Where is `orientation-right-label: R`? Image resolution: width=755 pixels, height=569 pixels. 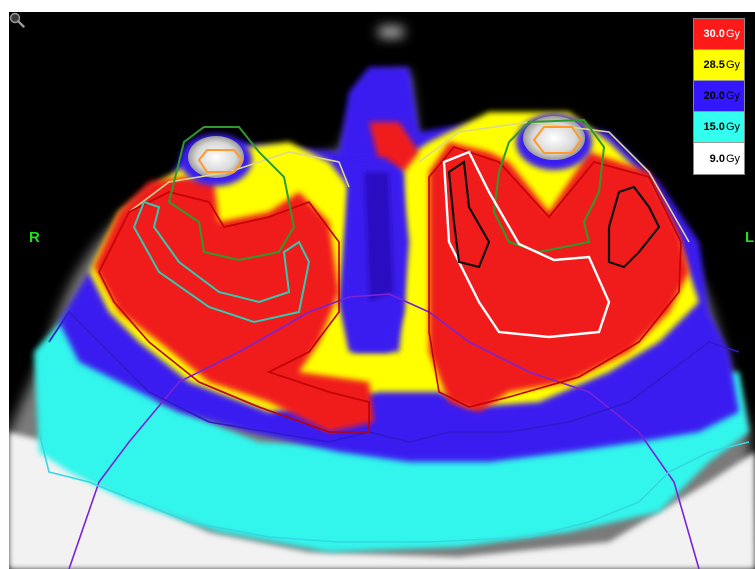
orientation-right-label: R is located at coordinates (34, 237).